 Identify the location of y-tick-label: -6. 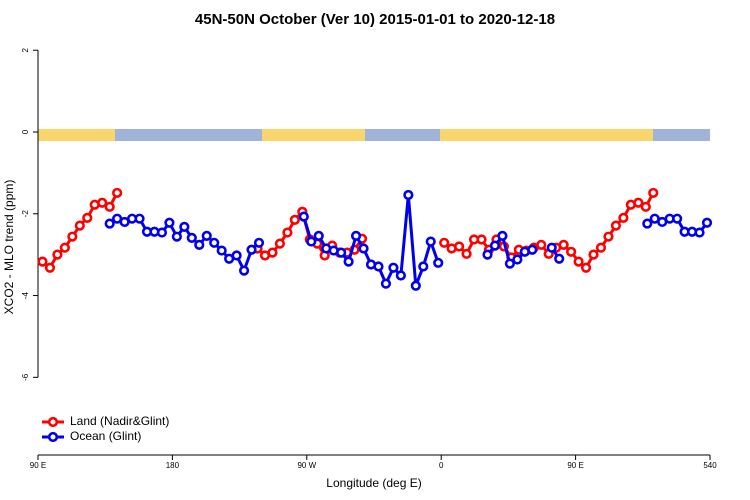
(25, 377).